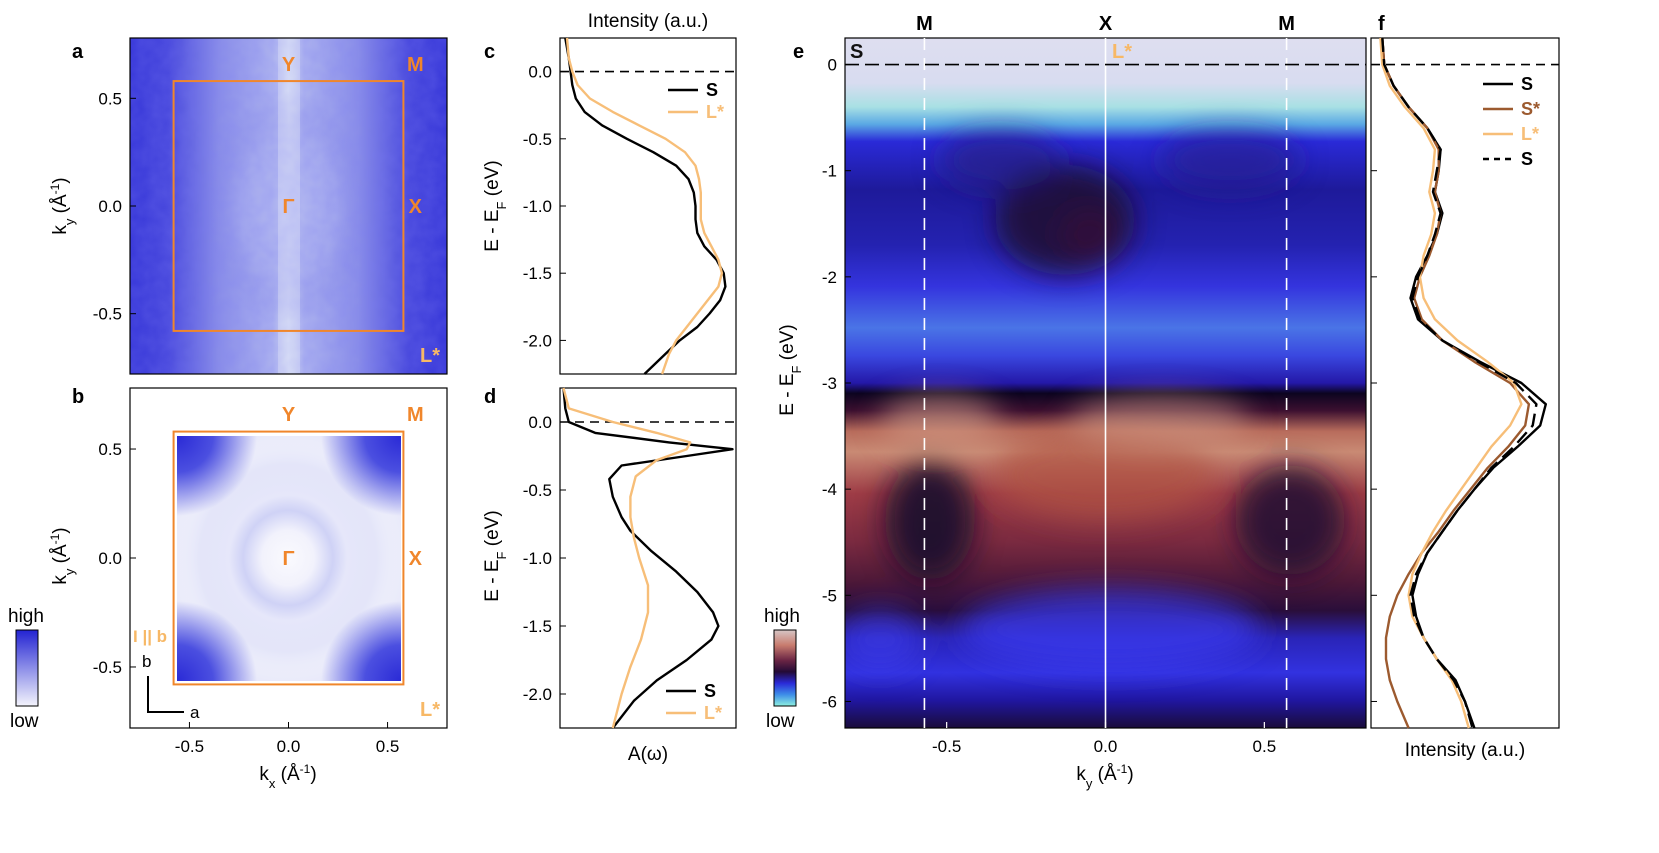  I want to click on y-tick-label: -4, so click(829, 489).